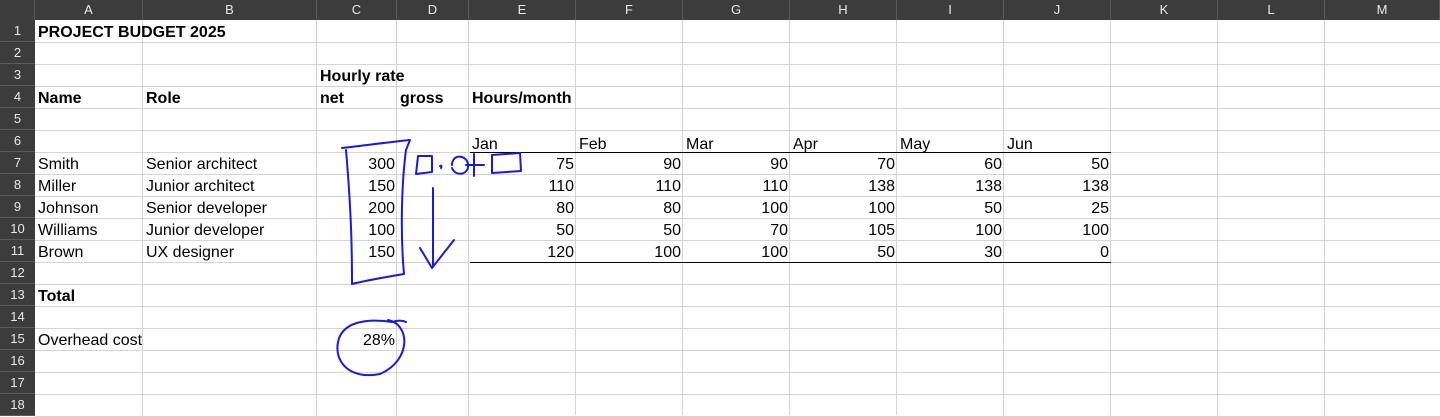 The image size is (1440, 417). What do you see at coordinates (17, 185) in the screenshot?
I see `row-header-8: 8` at bounding box center [17, 185].